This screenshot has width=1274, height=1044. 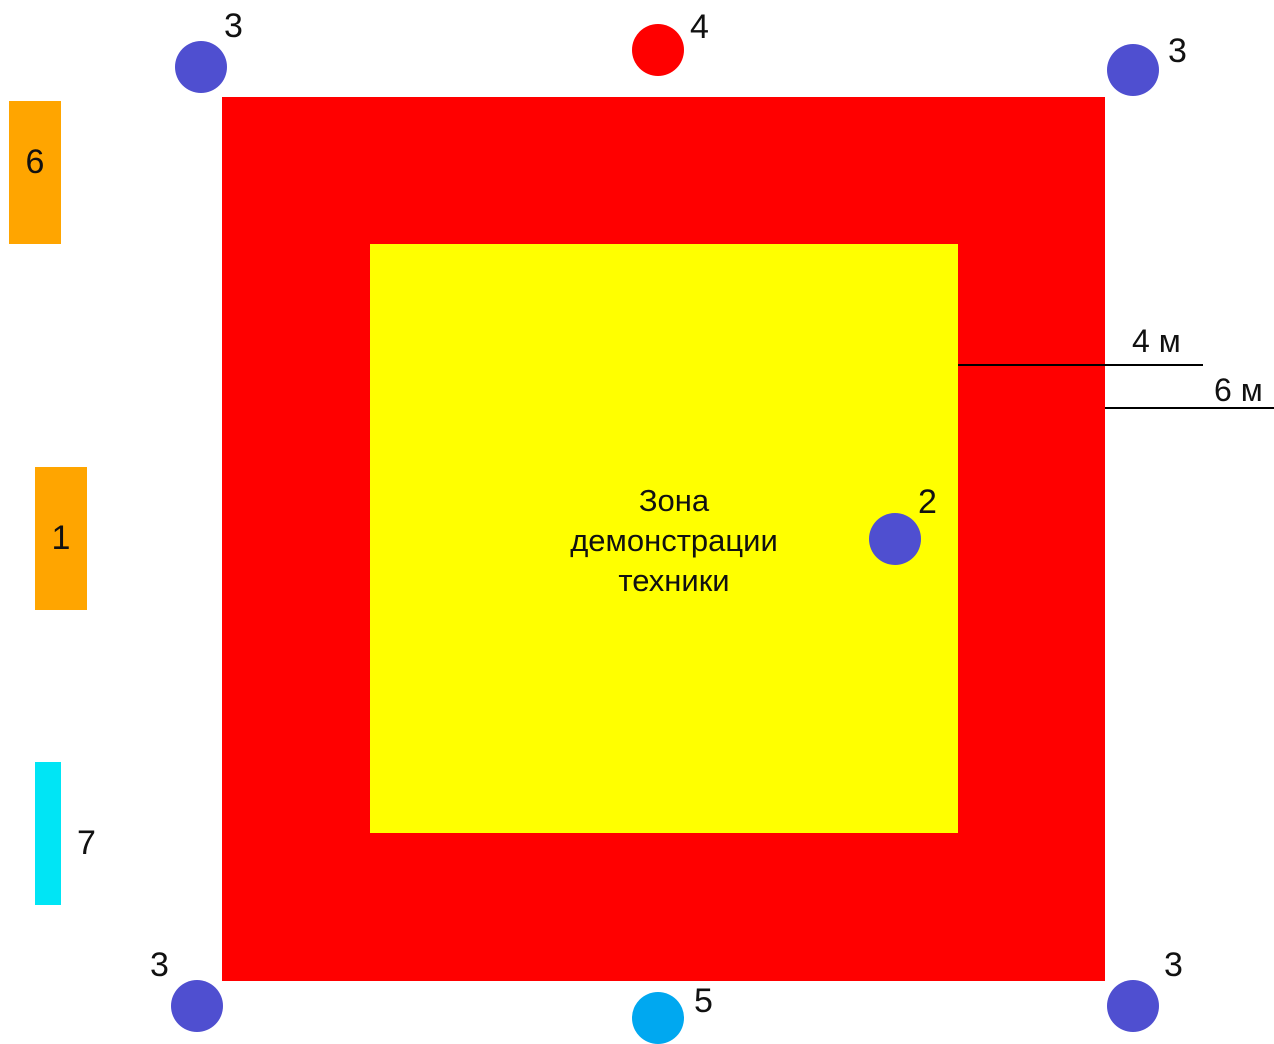 What do you see at coordinates (1238, 390) in the screenshot?
I see `dimension-label-6m: 6 м` at bounding box center [1238, 390].